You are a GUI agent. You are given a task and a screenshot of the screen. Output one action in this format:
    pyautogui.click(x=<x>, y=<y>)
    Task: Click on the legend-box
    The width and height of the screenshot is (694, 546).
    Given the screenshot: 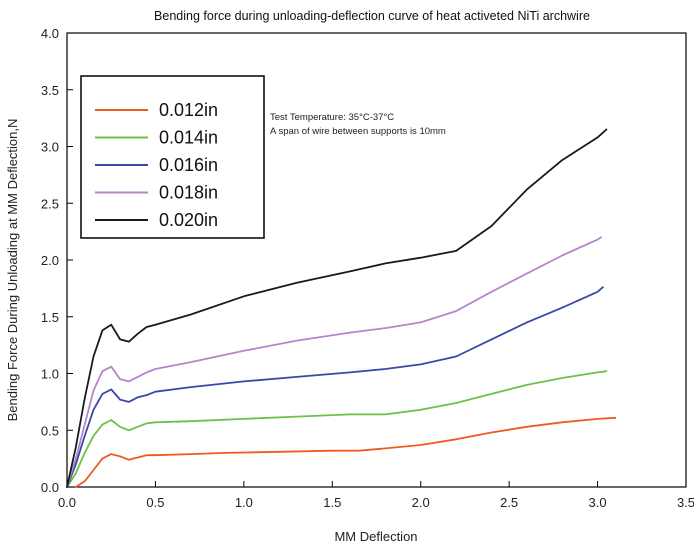 What is the action you would take?
    pyautogui.click(x=172, y=157)
    